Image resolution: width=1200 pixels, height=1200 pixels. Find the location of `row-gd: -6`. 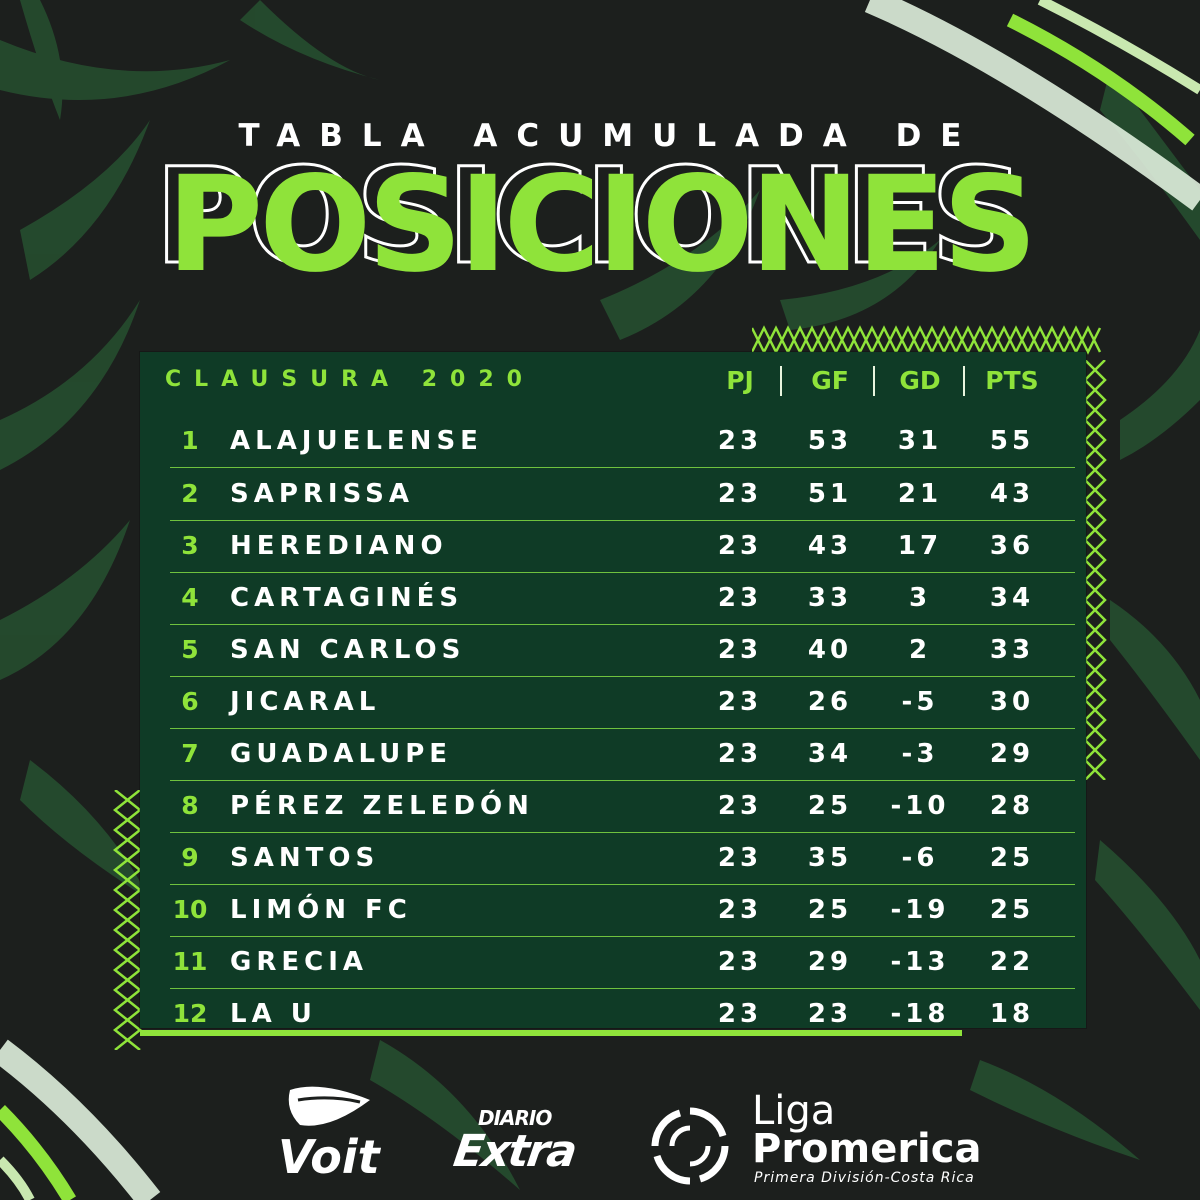

row-gd: -6 is located at coordinates (920, 858).